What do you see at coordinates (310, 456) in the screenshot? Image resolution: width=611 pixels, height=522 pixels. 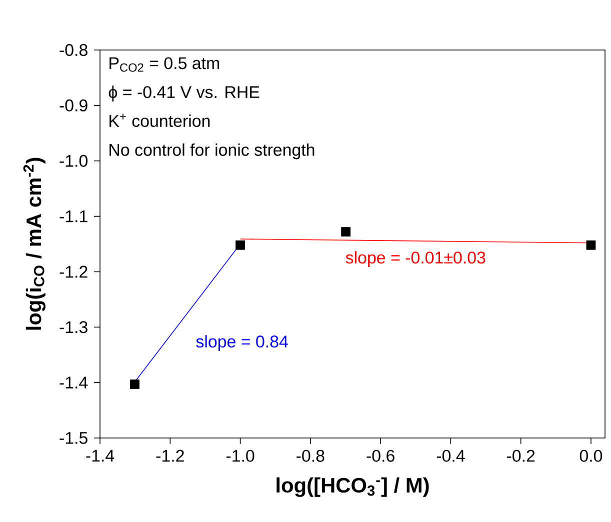 I see `x-tick-label: -0.8` at bounding box center [310, 456].